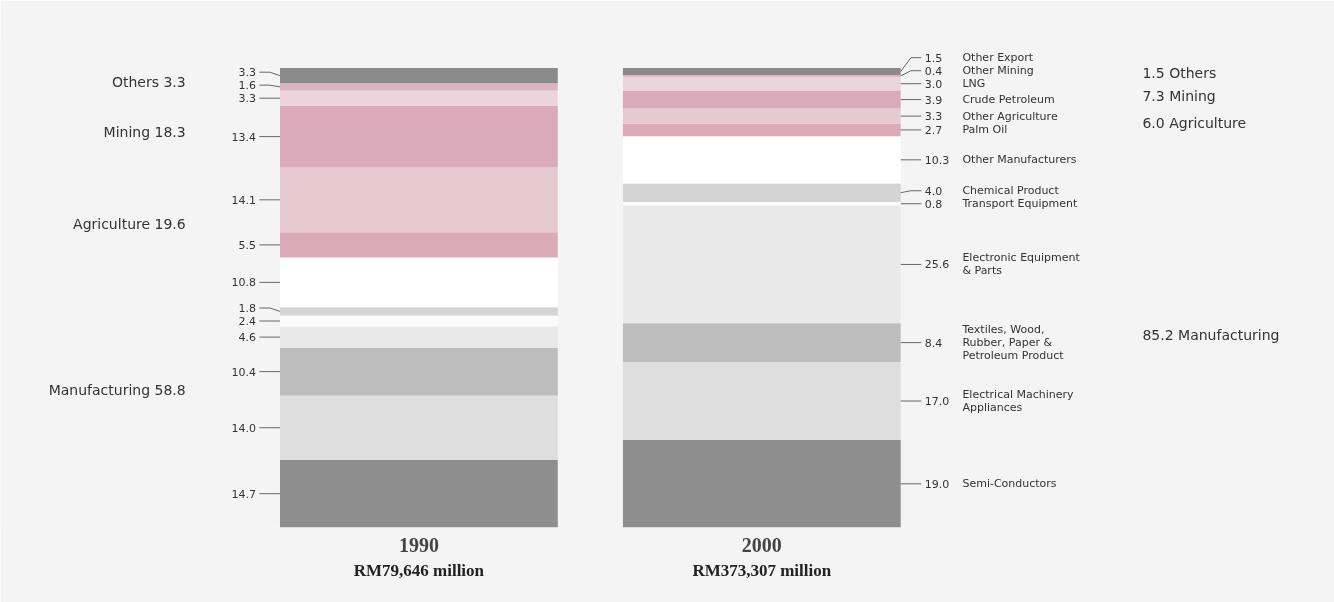 The height and width of the screenshot is (602, 1334). What do you see at coordinates (243, 428) in the screenshot?
I see `data-label: 14.0` at bounding box center [243, 428].